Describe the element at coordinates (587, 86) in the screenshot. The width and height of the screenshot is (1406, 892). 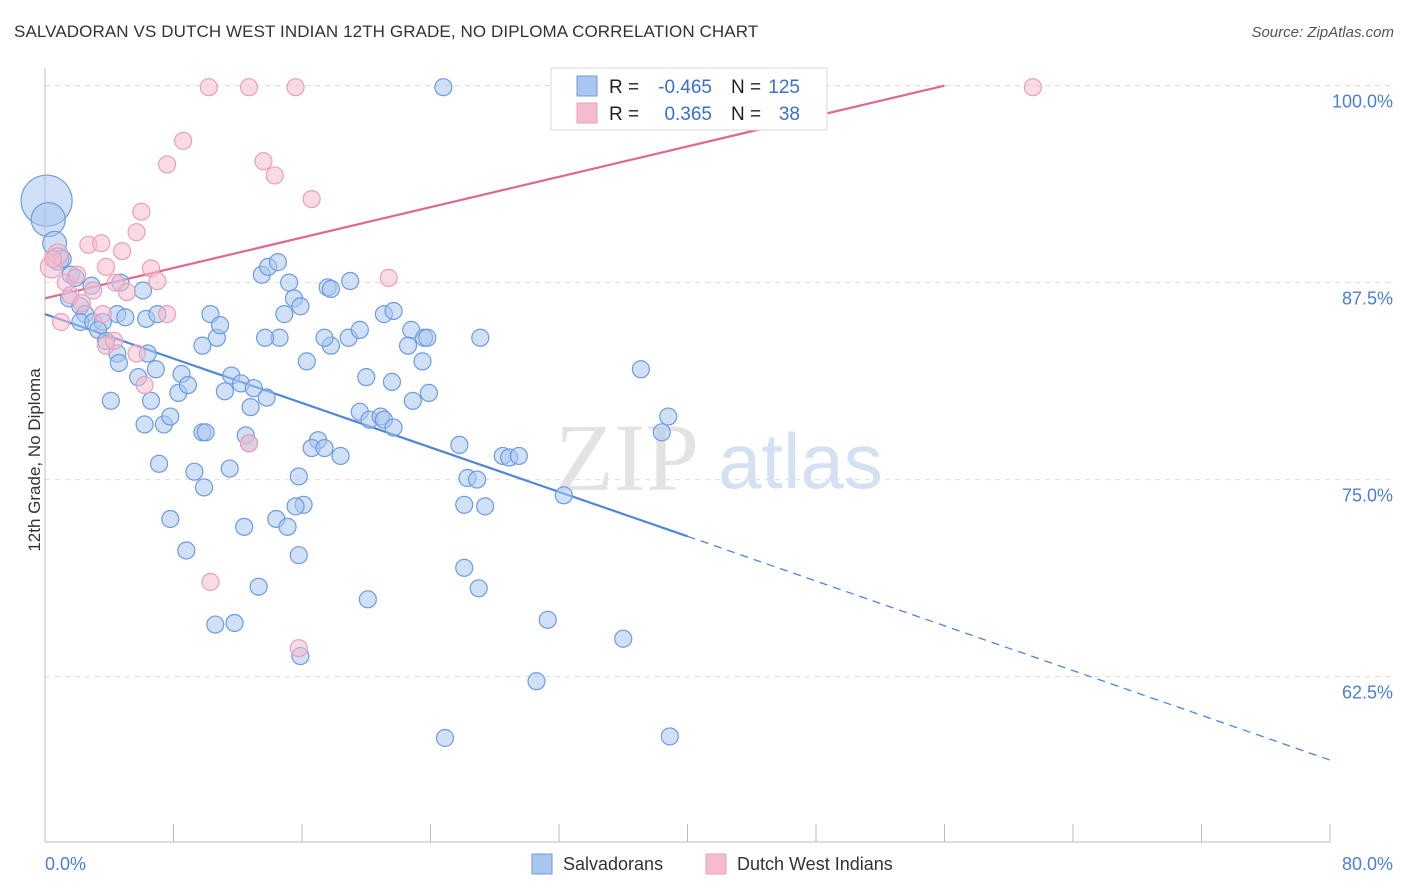
I see `legend-swatch-blue` at that location.